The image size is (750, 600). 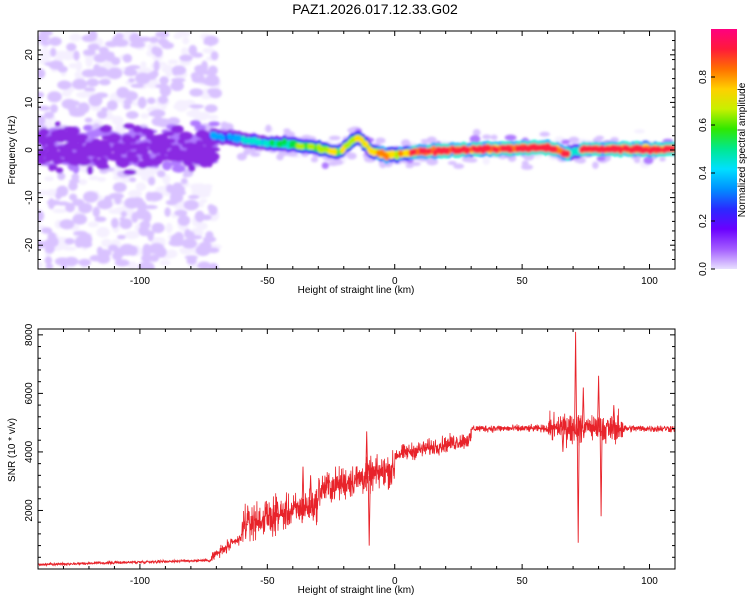 I want to click on colorbar-tick-label: 0.2, so click(x=703, y=221).